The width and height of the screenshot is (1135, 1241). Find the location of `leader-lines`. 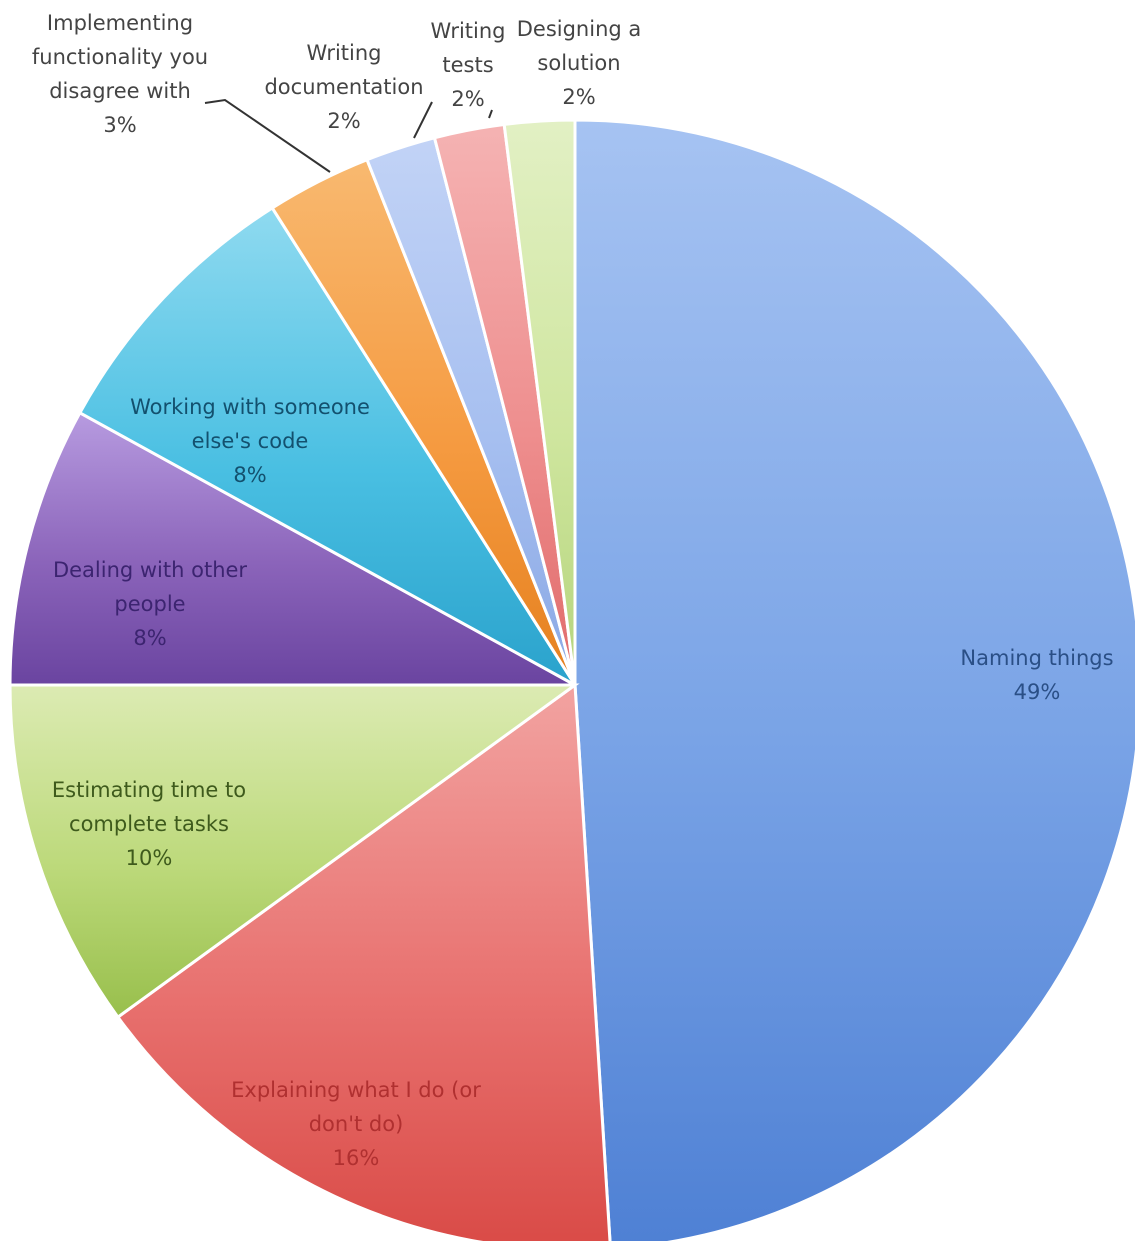

leader-lines is located at coordinates (348, 135).